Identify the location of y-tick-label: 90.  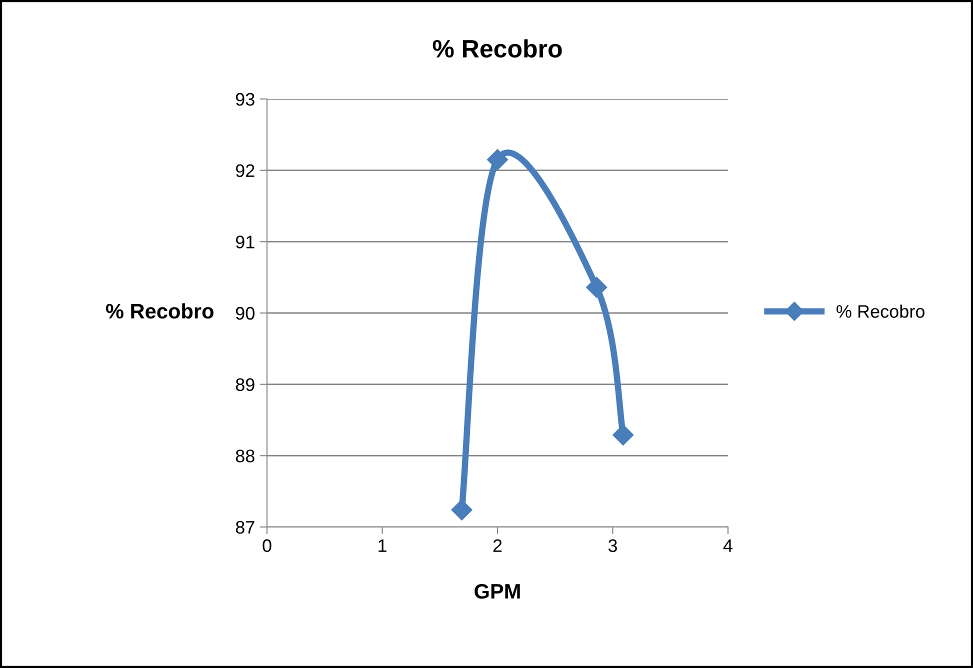
(245, 313).